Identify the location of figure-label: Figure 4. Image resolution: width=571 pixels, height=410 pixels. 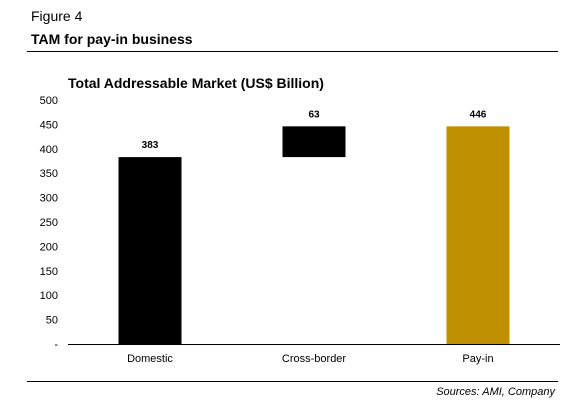
(57, 16).